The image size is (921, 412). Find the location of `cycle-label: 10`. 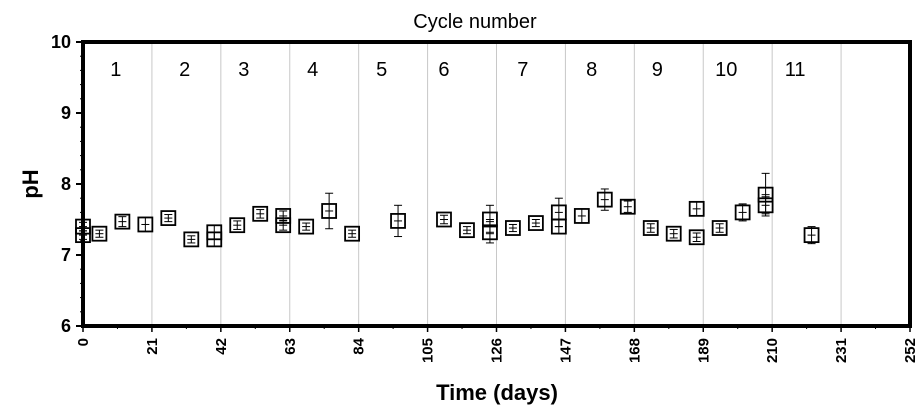

cycle-label: 10 is located at coordinates (726, 70).